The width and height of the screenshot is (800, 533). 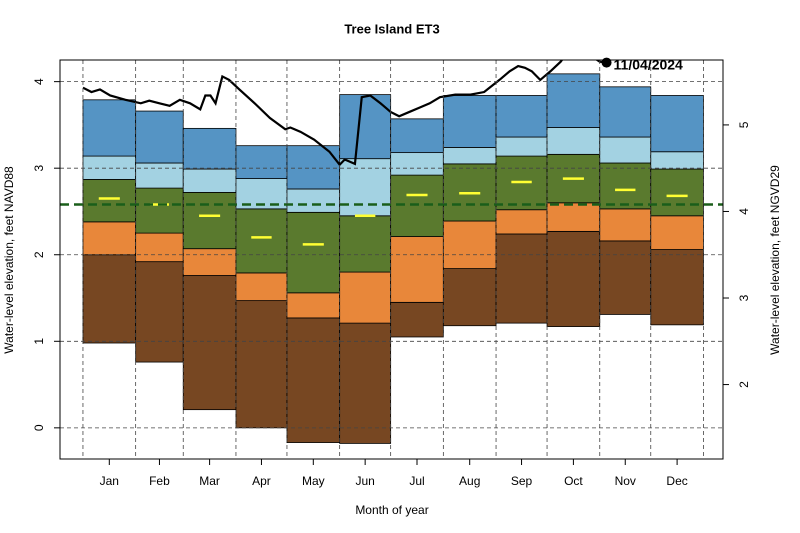 What do you see at coordinates (775, 260) in the screenshot?
I see `y2-axis-label: Water-level elevation, feet NGVD29` at bounding box center [775, 260].